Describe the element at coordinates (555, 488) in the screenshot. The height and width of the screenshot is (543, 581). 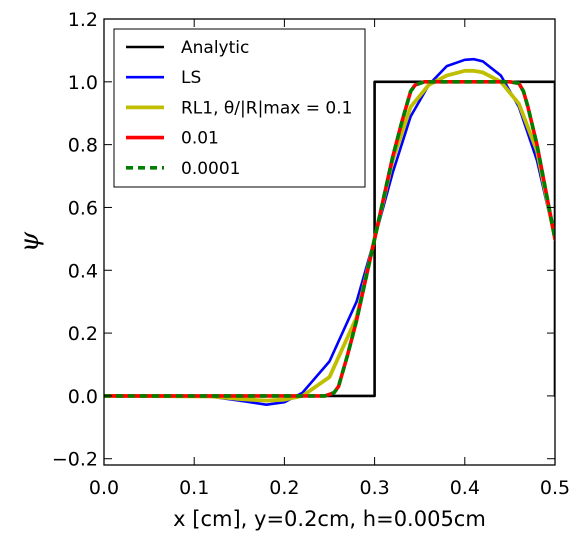
I see `x-tick-label: 0.5` at that location.